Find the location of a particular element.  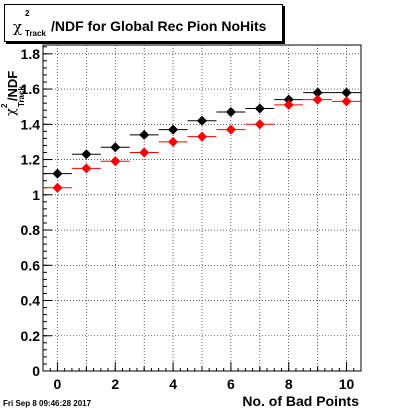

x-tick-label: 10 is located at coordinates (347, 384).